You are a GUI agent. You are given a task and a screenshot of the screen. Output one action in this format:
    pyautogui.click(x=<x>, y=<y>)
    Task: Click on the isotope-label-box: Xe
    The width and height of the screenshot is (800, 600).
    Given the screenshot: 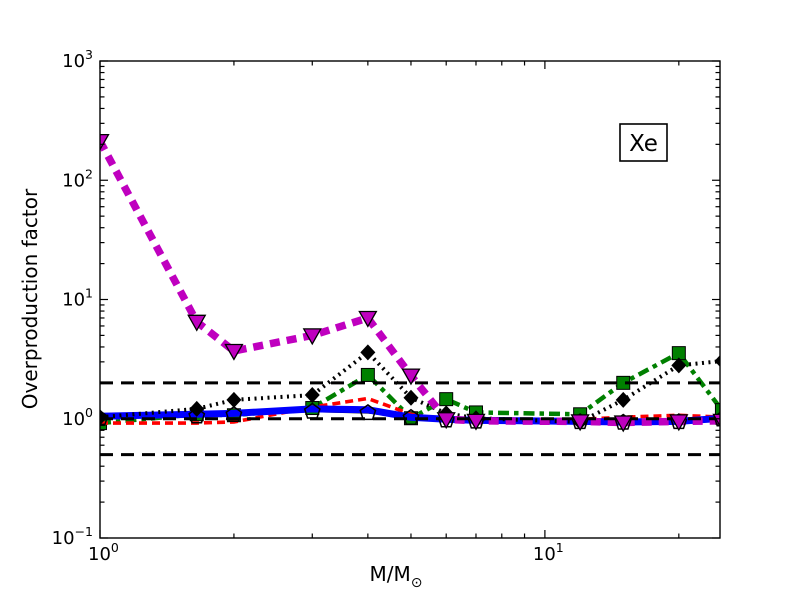 What is the action you would take?
    pyautogui.click(x=643, y=142)
    